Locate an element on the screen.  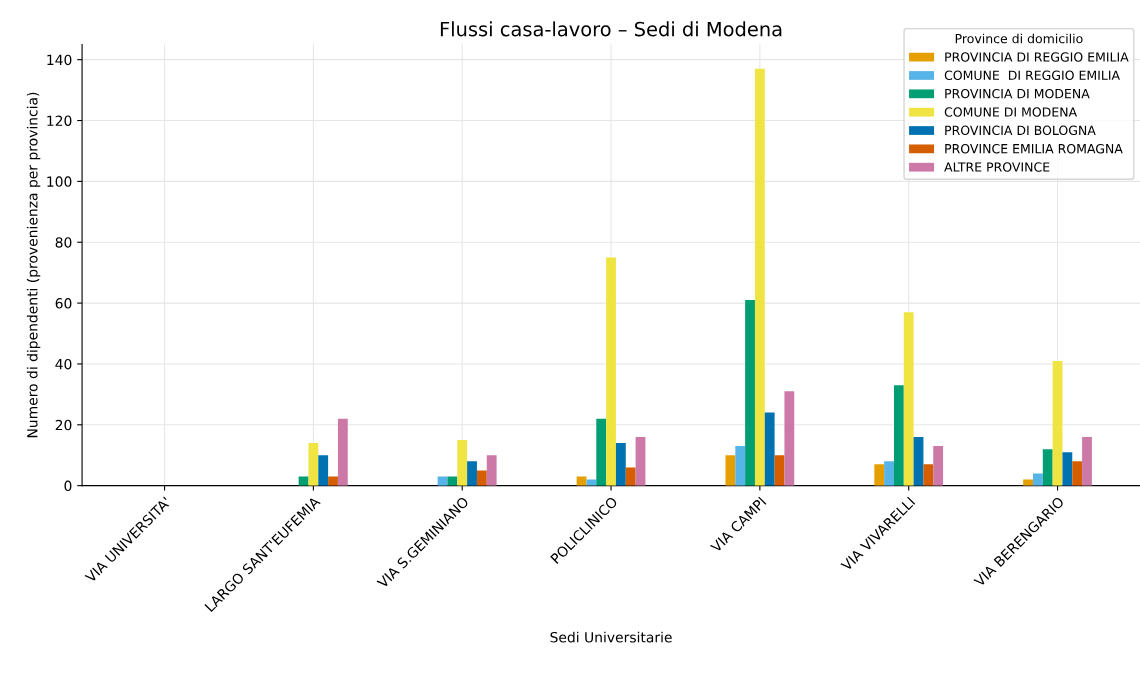
y-tick-label: 80 is located at coordinates (63, 242).